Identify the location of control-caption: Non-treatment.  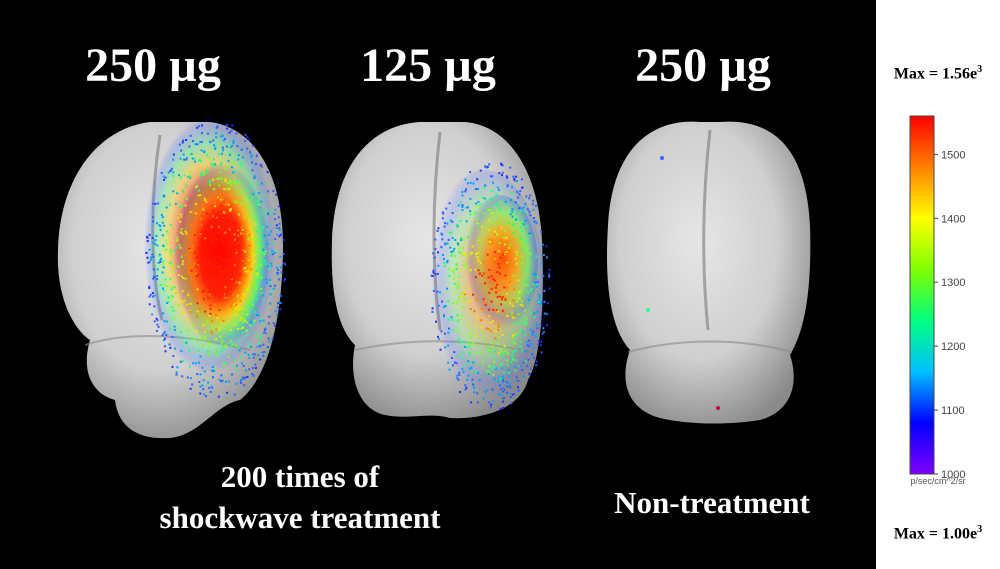
(712, 502).